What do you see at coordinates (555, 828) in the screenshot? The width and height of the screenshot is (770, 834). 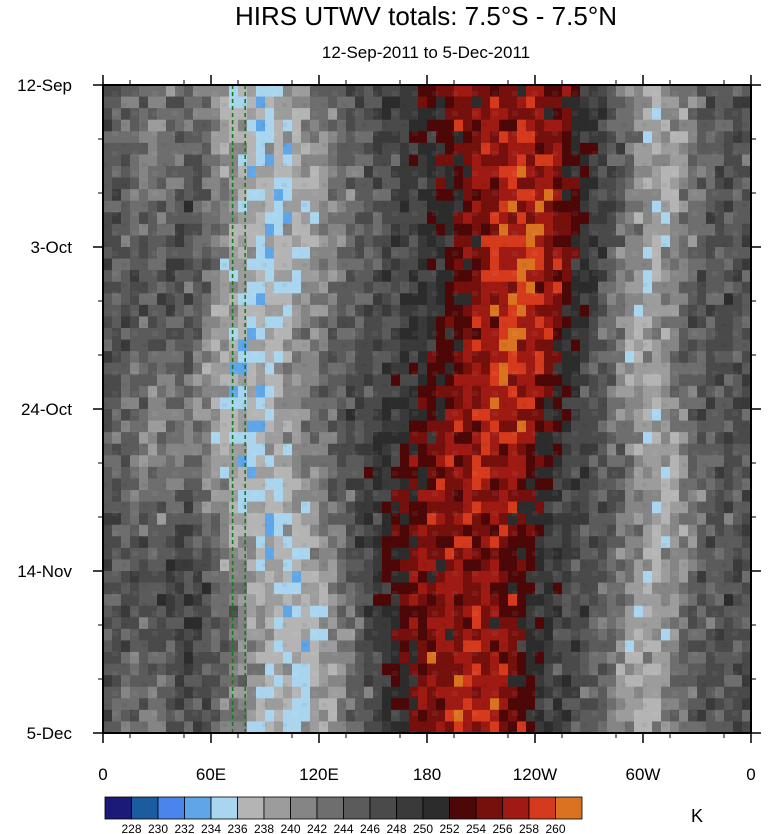 I see `colorbar-label: 260` at bounding box center [555, 828].